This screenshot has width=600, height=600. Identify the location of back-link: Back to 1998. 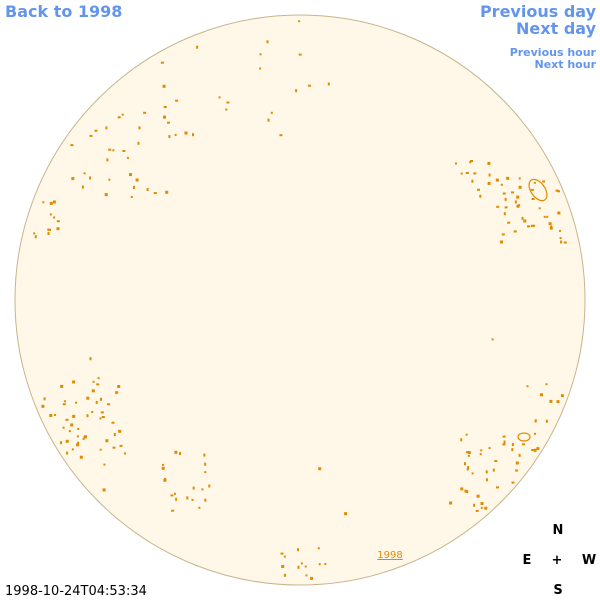
(63, 11).